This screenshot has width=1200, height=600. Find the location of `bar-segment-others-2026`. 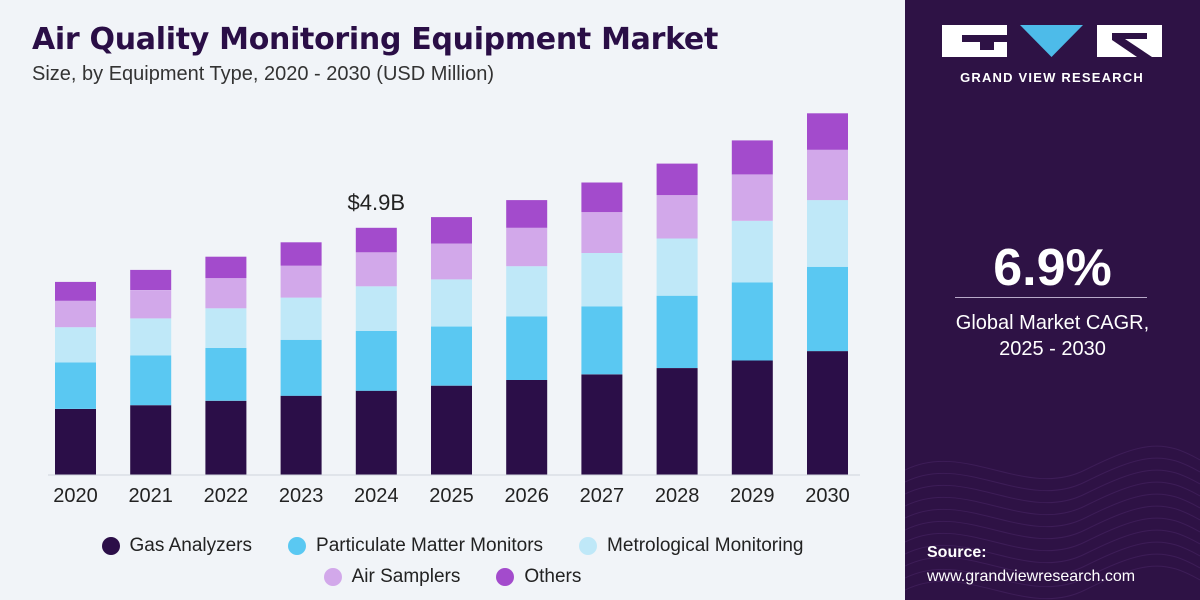

bar-segment-others-2026 is located at coordinates (527, 214).